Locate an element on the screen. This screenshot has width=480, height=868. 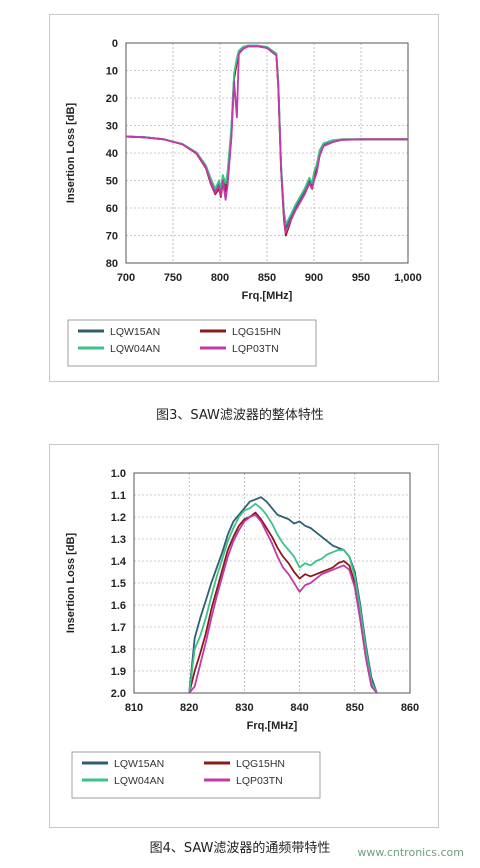
y-tick-label: 70 is located at coordinates (112, 237).